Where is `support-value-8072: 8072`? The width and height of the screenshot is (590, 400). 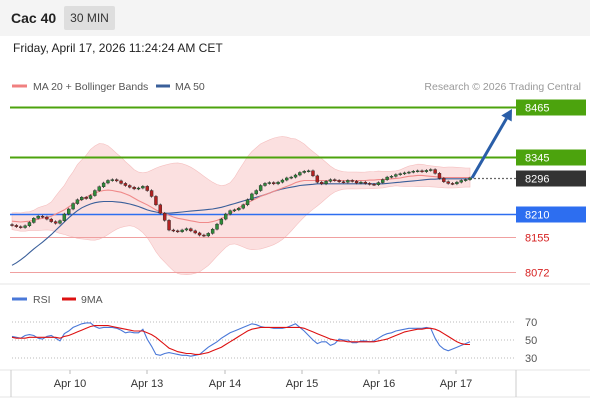 support-value-8072: 8072 is located at coordinates (537, 274).